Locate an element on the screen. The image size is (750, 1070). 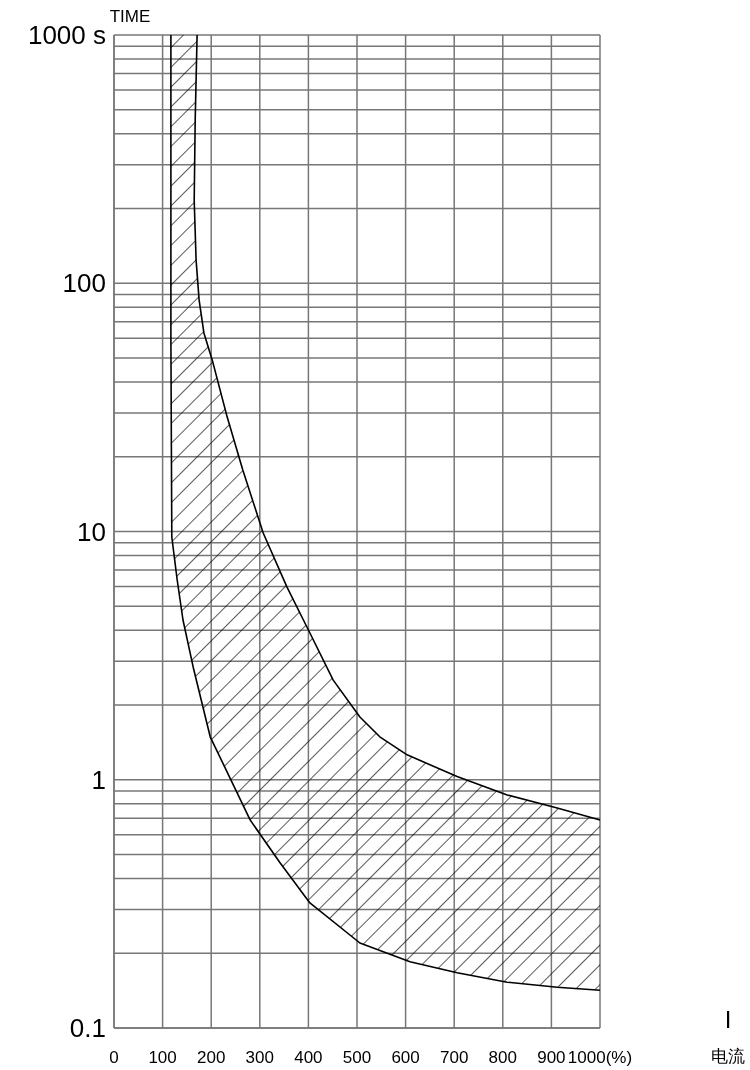
xtick: 300 is located at coordinates (259, 1057).